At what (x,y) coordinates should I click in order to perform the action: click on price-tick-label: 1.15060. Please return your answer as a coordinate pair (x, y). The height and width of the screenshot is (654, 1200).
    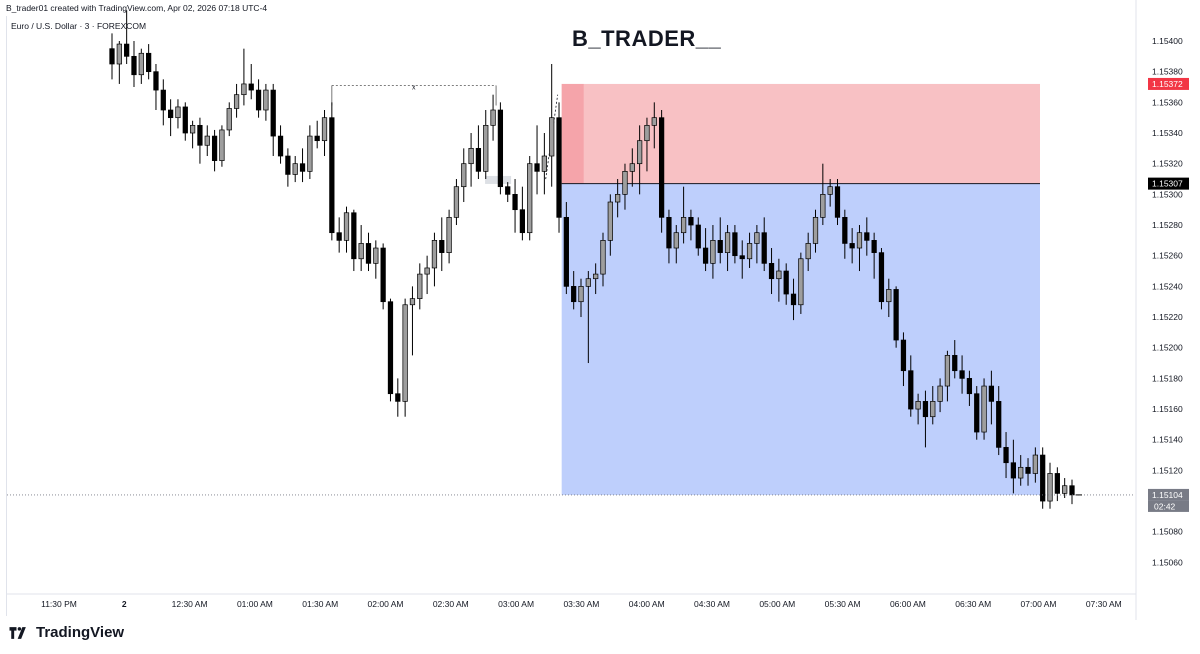
    Looking at the image, I should click on (1167, 562).